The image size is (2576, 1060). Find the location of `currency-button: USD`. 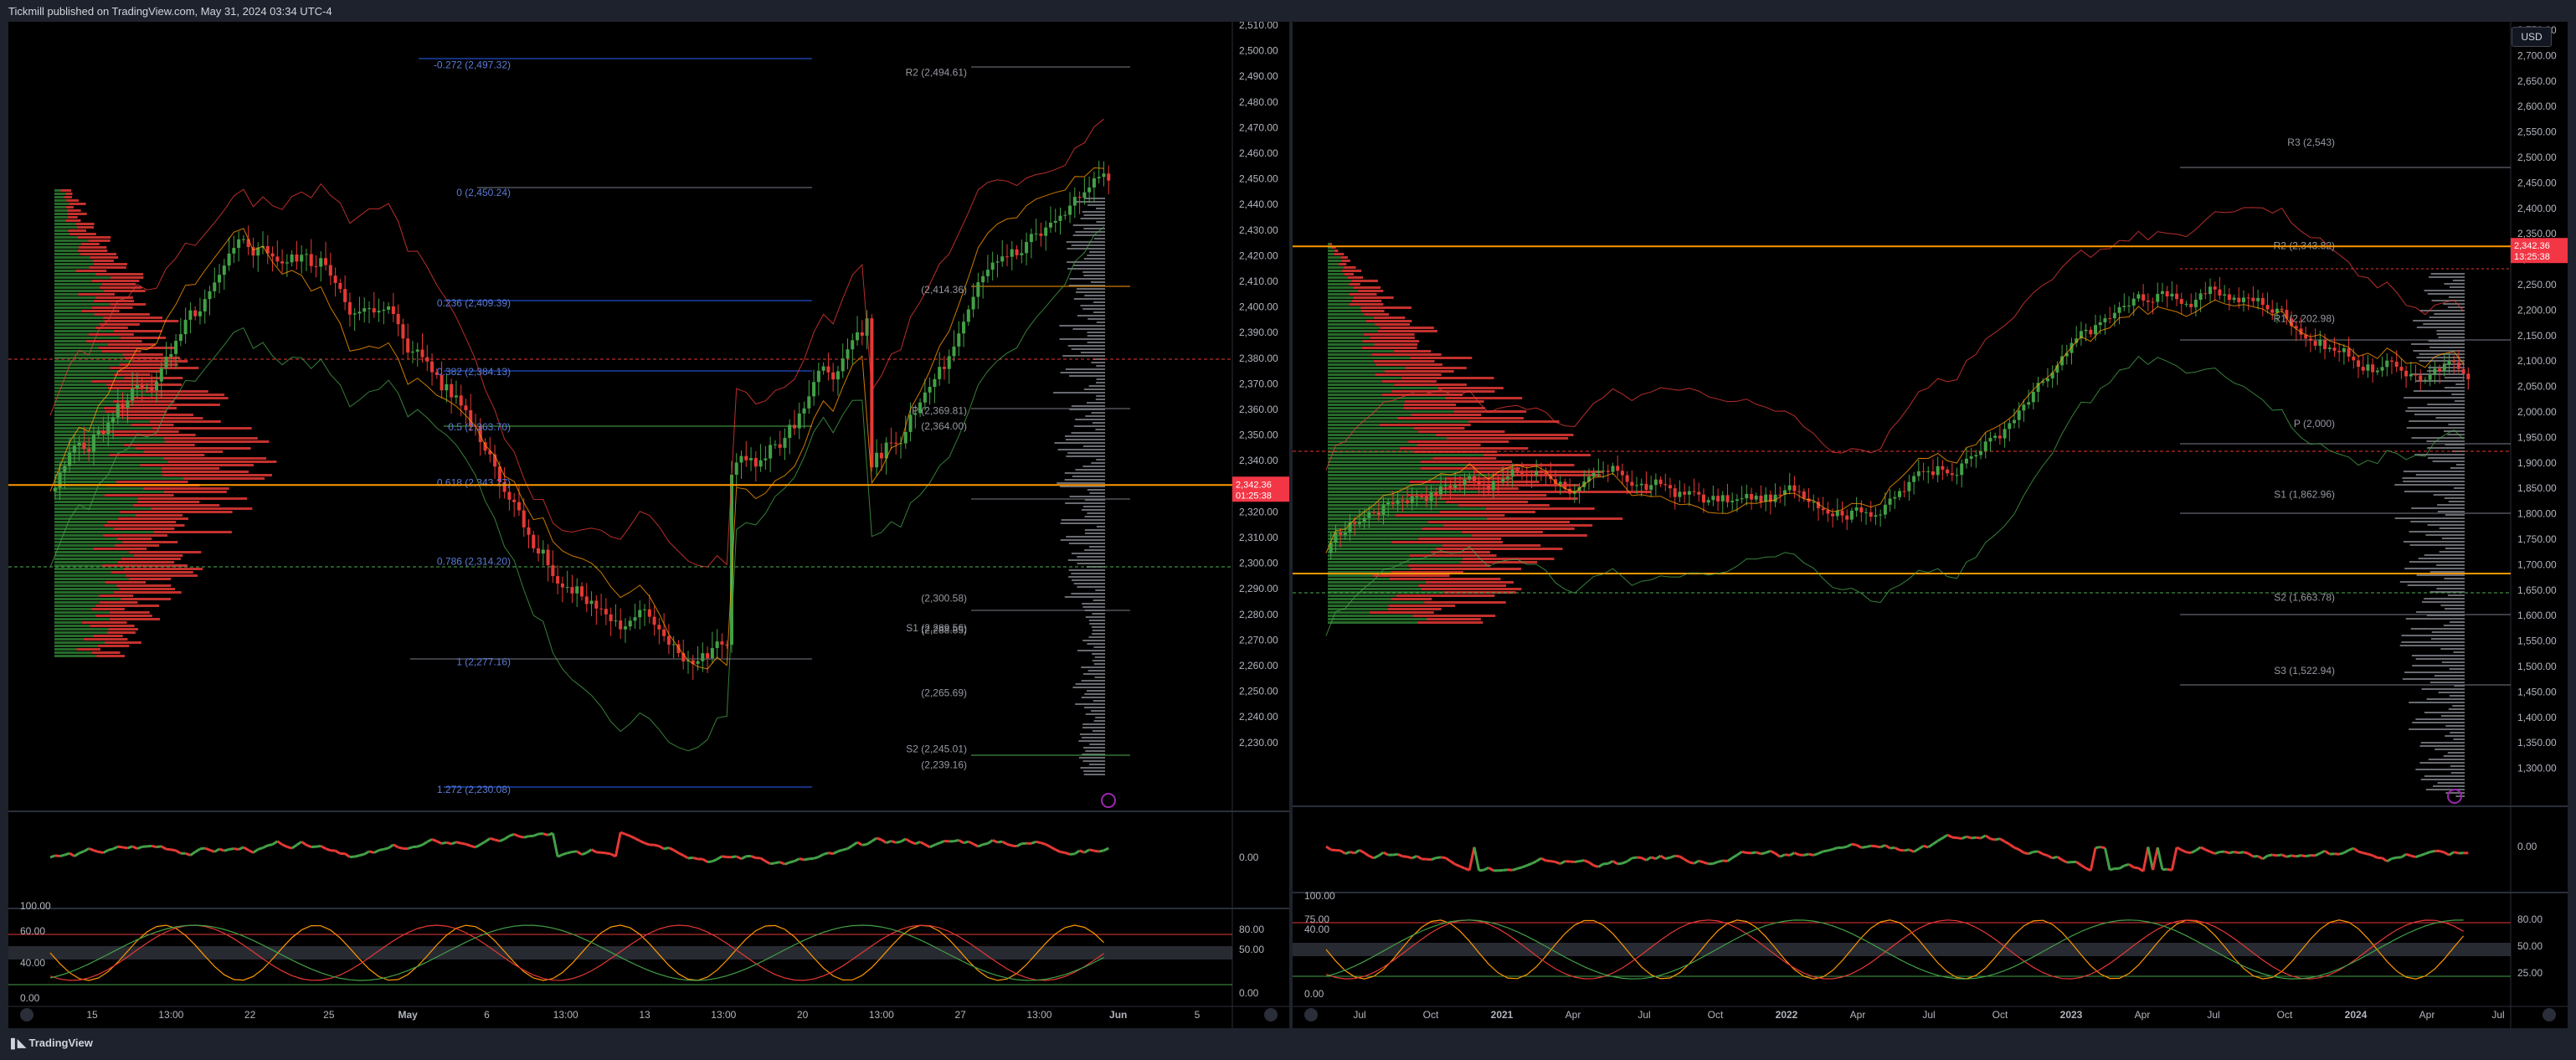

currency-button: USD is located at coordinates (2532, 37).